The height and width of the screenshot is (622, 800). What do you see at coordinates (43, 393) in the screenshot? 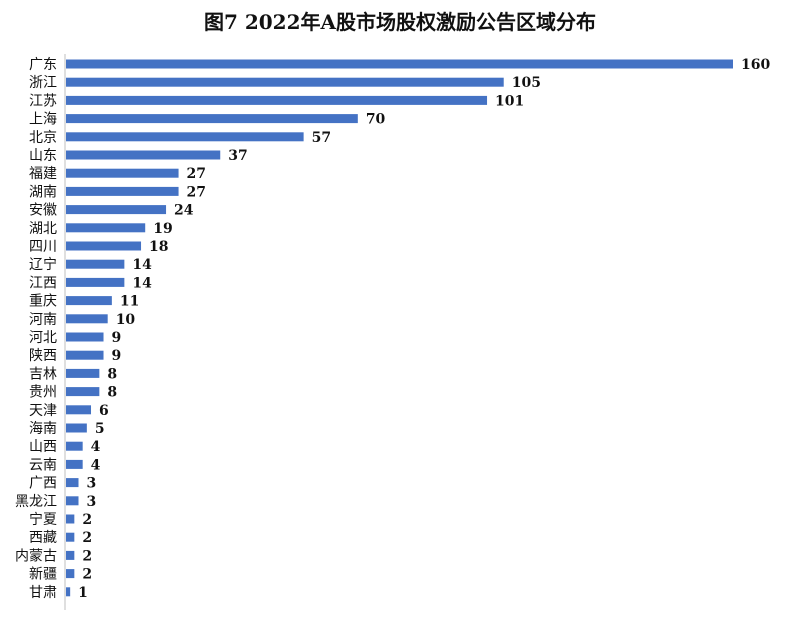
I see `category-label: 贵州` at bounding box center [43, 393].